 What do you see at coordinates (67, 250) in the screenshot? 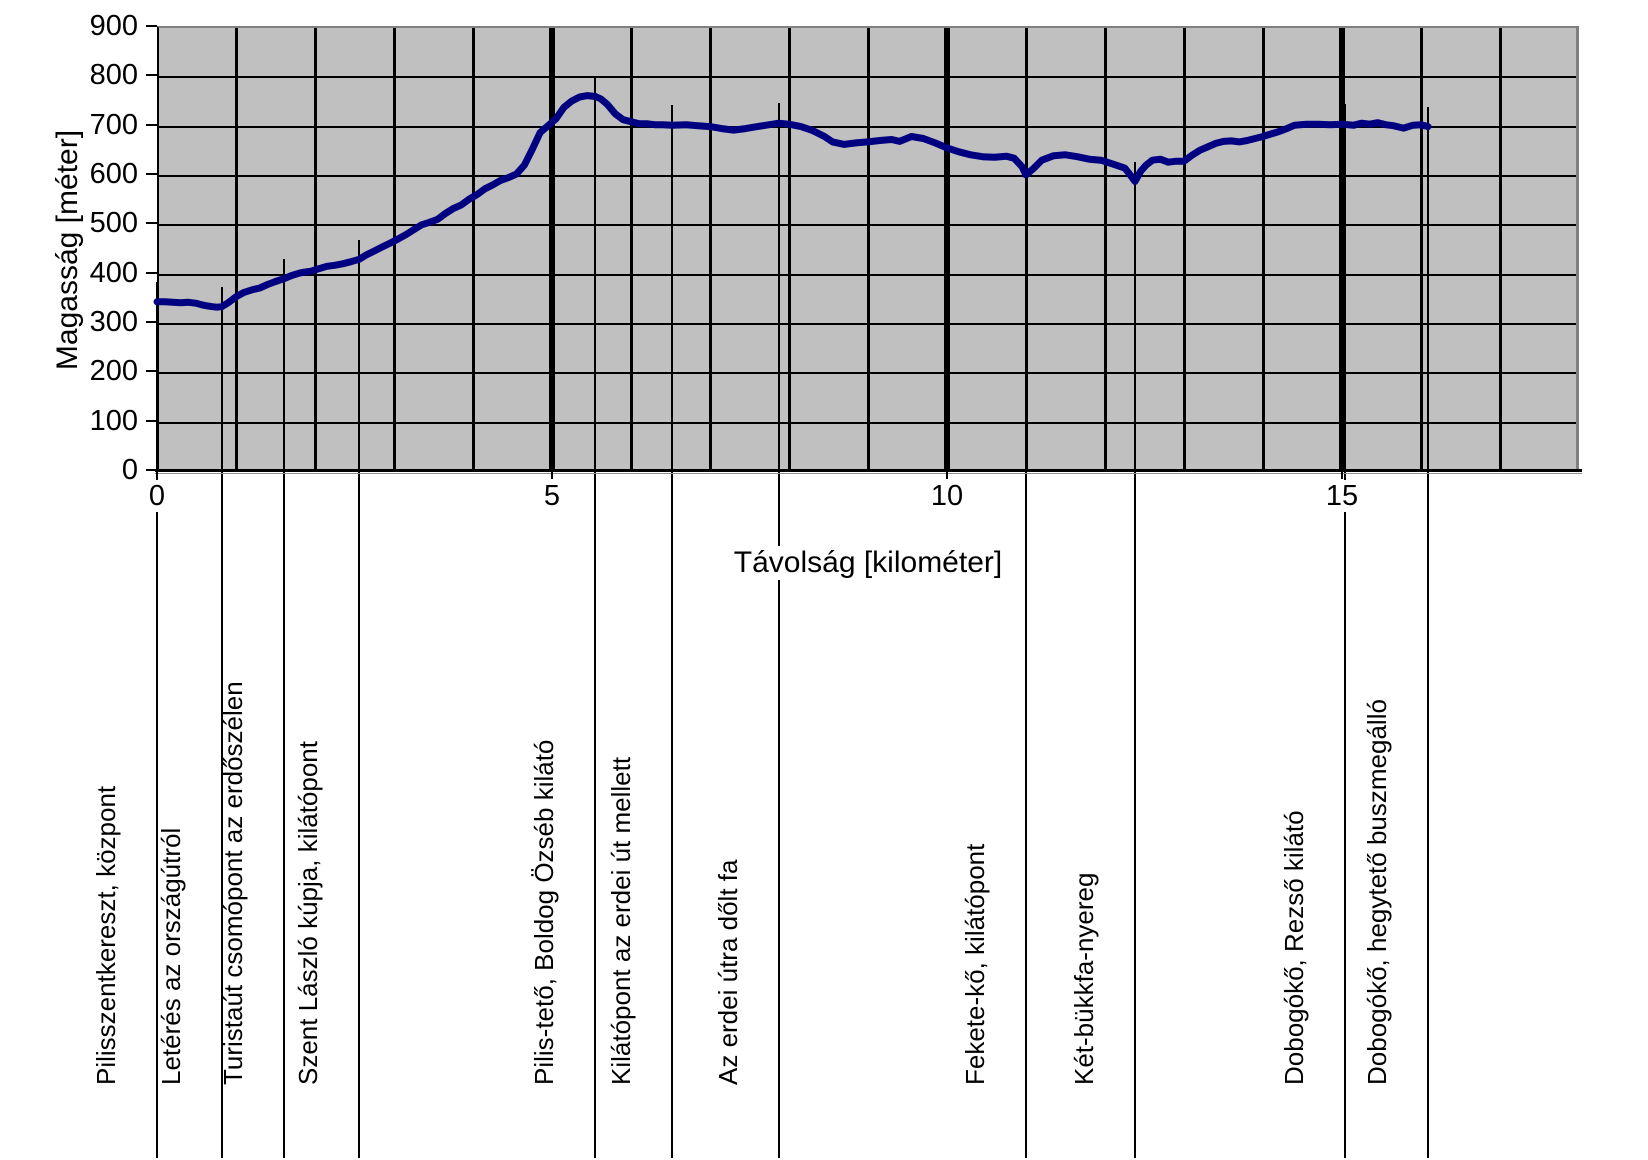
I see `y-axis-title: Magasság [méter]` at bounding box center [67, 250].